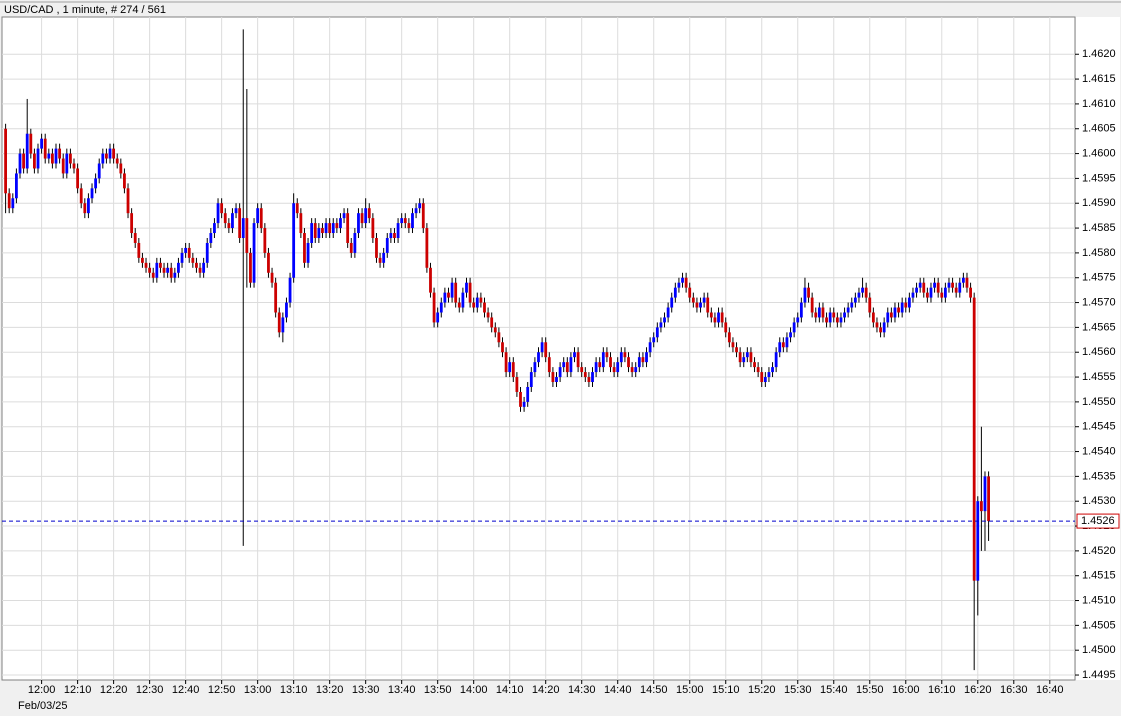 The height and width of the screenshot is (716, 1121). What do you see at coordinates (618, 690) in the screenshot?
I see `x-tick-label: 14:40` at bounding box center [618, 690].